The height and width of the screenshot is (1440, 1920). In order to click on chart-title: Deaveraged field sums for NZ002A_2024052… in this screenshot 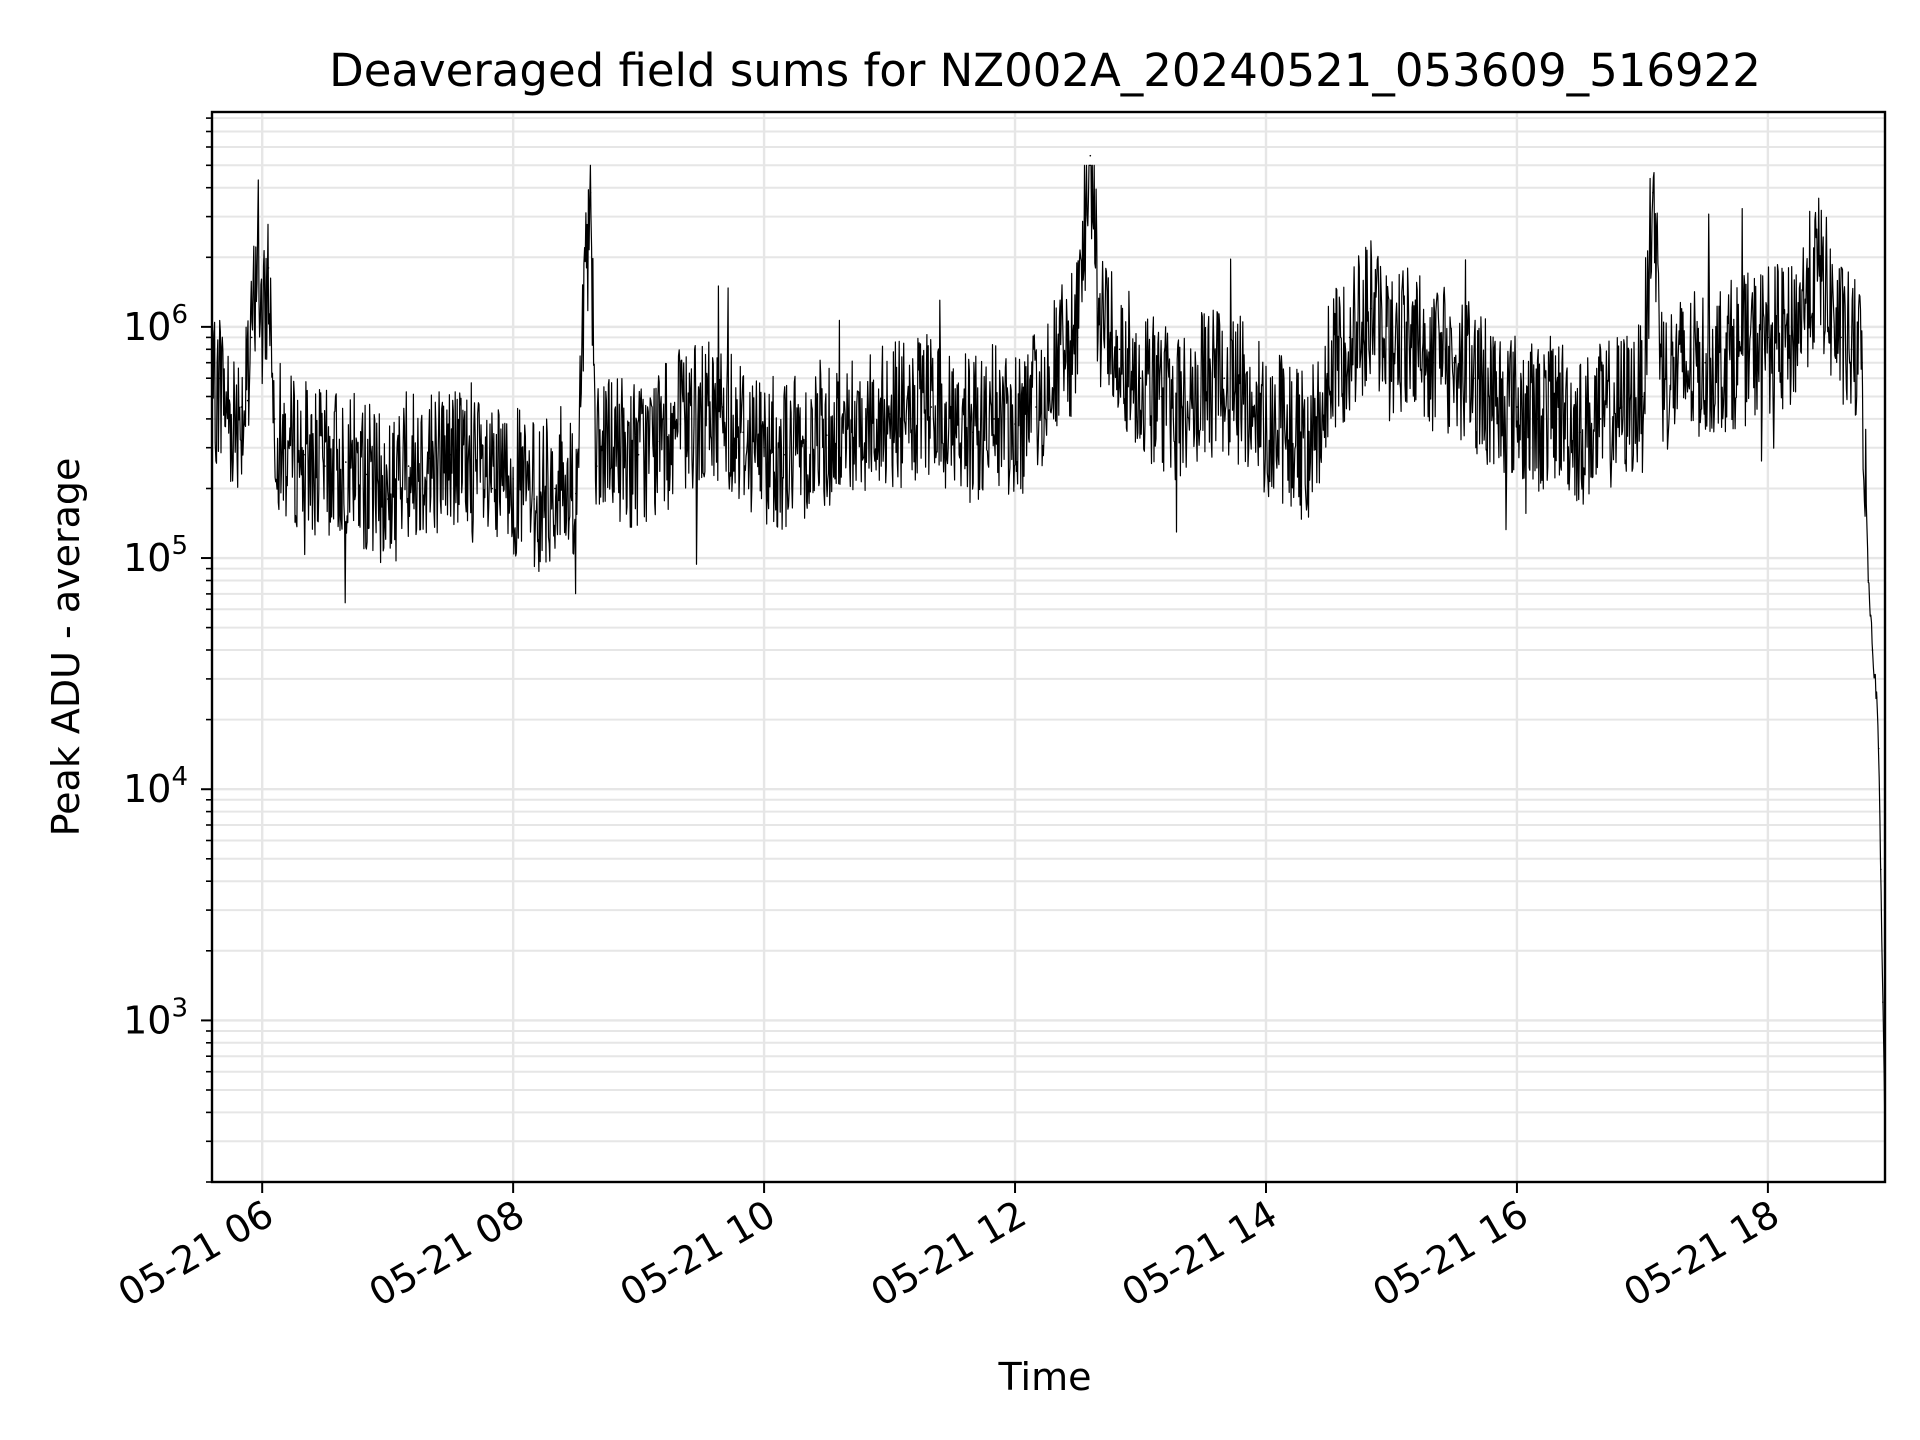, I will do `click(1045, 70)`.